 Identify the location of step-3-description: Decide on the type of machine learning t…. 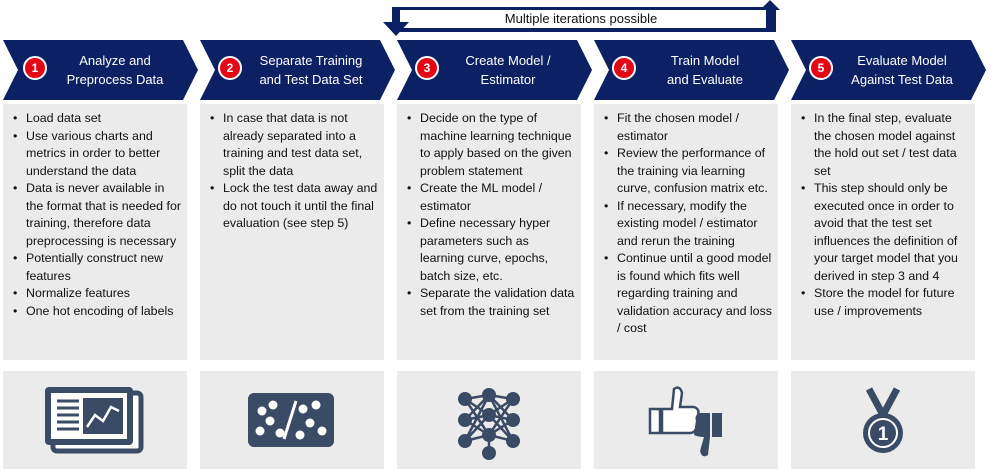
(489, 232).